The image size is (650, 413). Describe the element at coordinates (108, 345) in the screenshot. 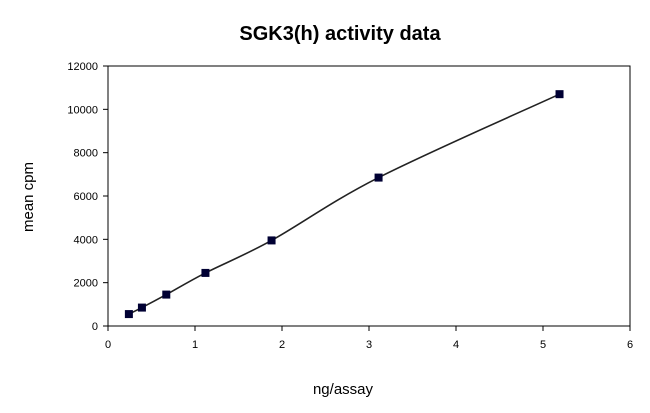

I see `x-tick-label: 0` at that location.